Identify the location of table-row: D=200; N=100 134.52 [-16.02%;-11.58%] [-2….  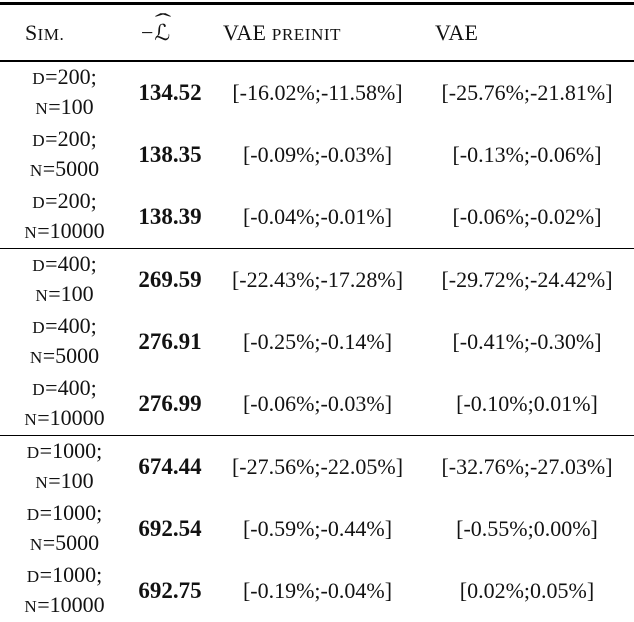
(317, 92).